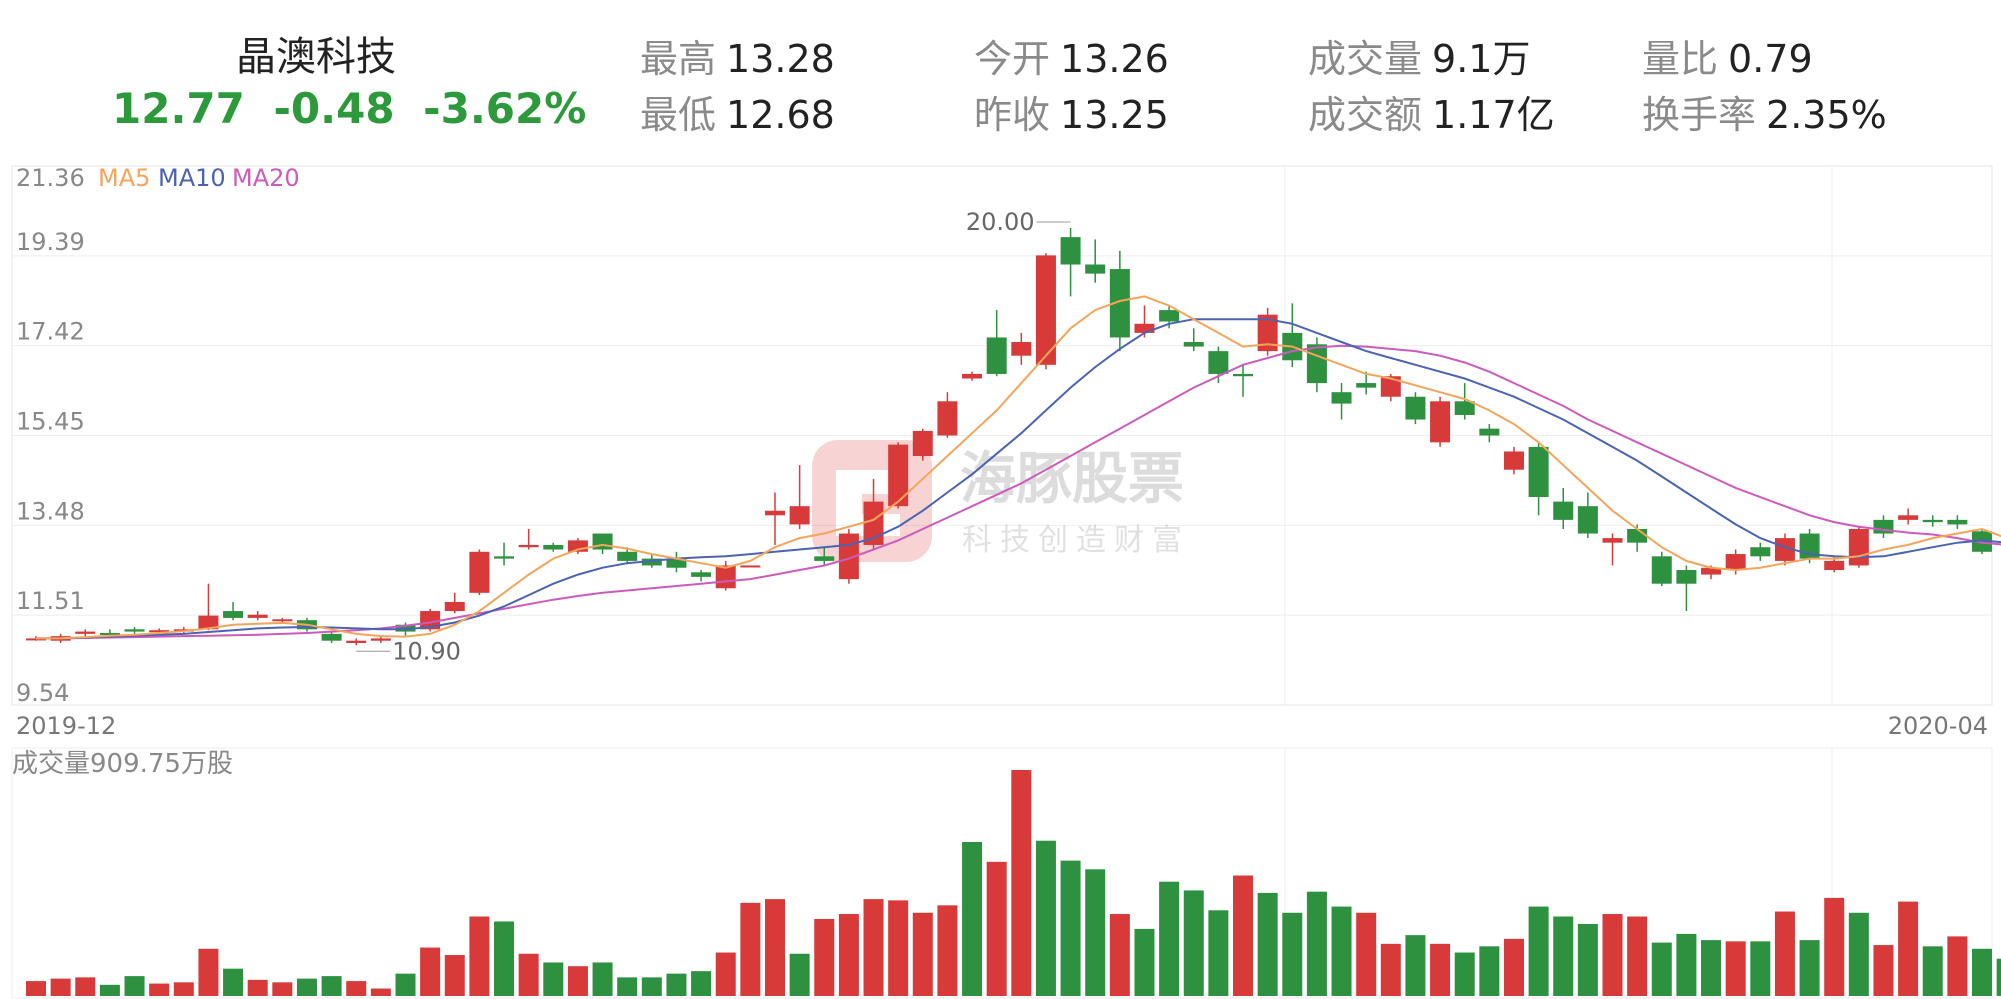 This screenshot has width=2001, height=999. I want to click on stat-value: 0.79, so click(1770, 59).